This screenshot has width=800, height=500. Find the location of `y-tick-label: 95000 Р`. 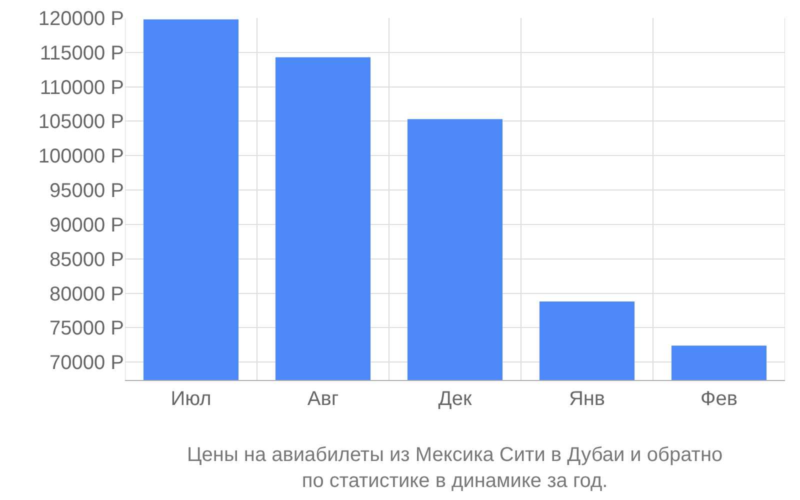

y-tick-label: 95000 Р is located at coordinates (86, 191).